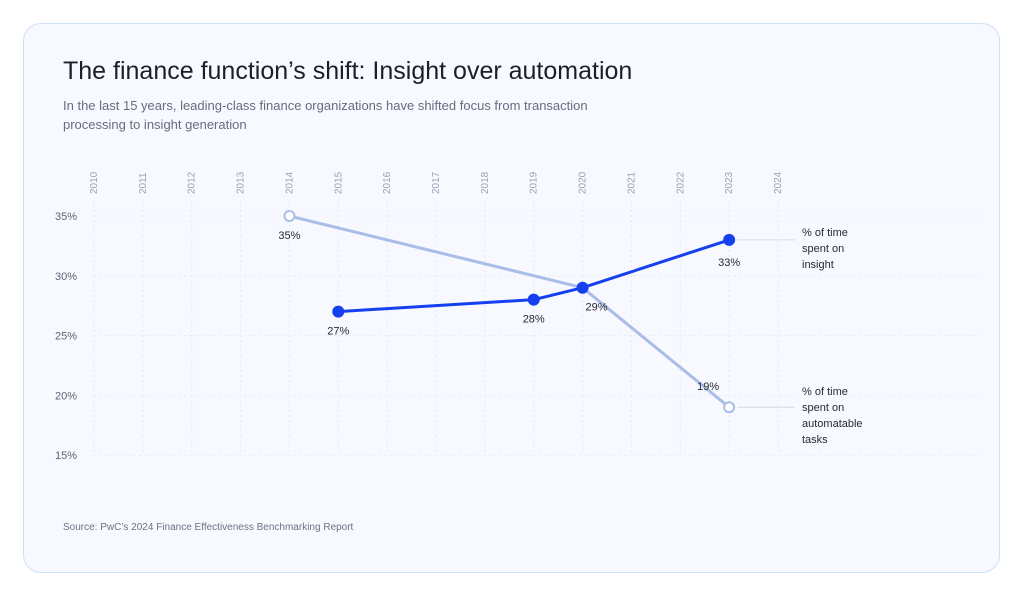 The image size is (1024, 597). Describe the element at coordinates (680, 182) in the screenshot. I see `x-tick-label: 2022` at that location.